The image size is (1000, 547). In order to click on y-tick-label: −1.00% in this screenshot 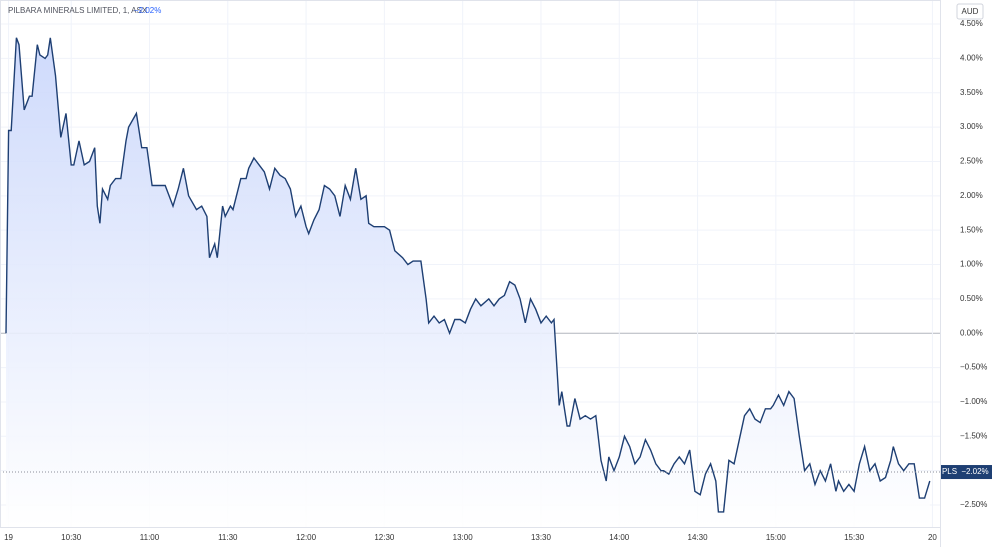, I will do `click(973, 401)`.